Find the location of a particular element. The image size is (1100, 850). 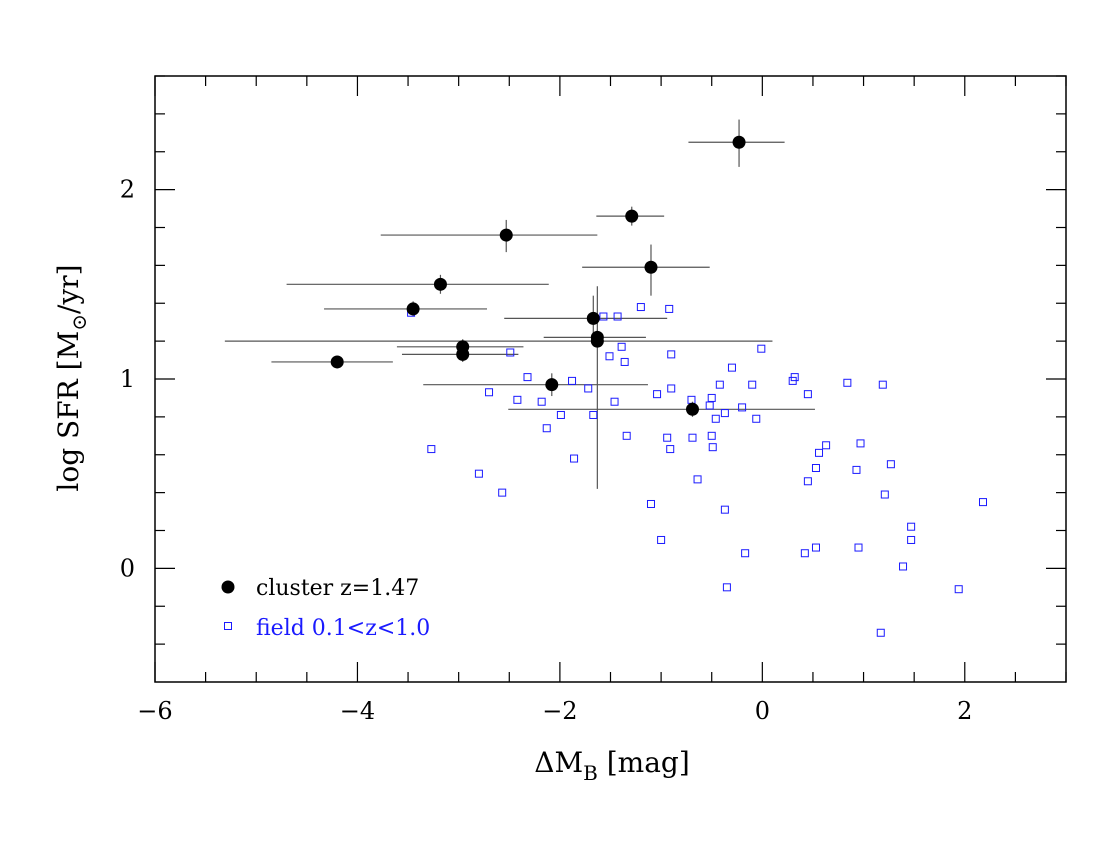

x-tick-label: 2 is located at coordinates (964, 711).